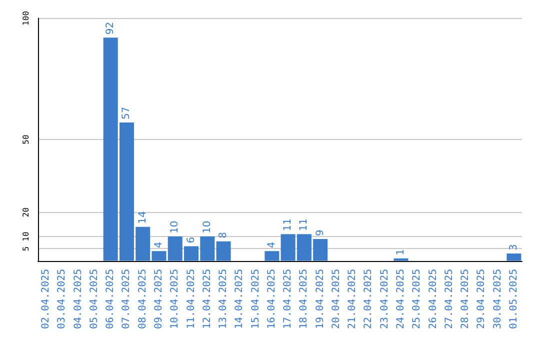 This screenshot has height=340, width=540. Describe the element at coordinates (482, 299) in the screenshot. I see `x-tick-label: 29.04.2025` at that location.